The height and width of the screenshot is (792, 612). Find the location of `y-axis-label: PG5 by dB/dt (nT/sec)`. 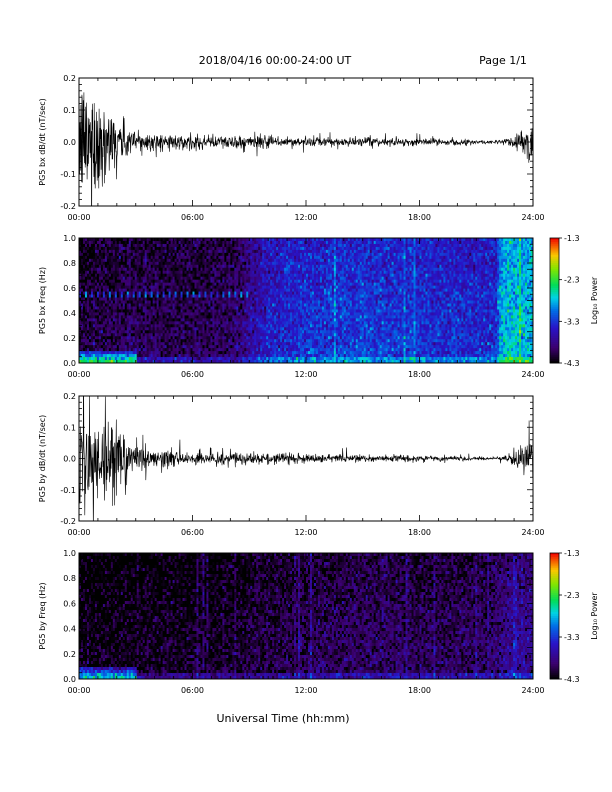

y-axis-label: PG5 by dB/dt (nT/sec) is located at coordinates (42, 458).